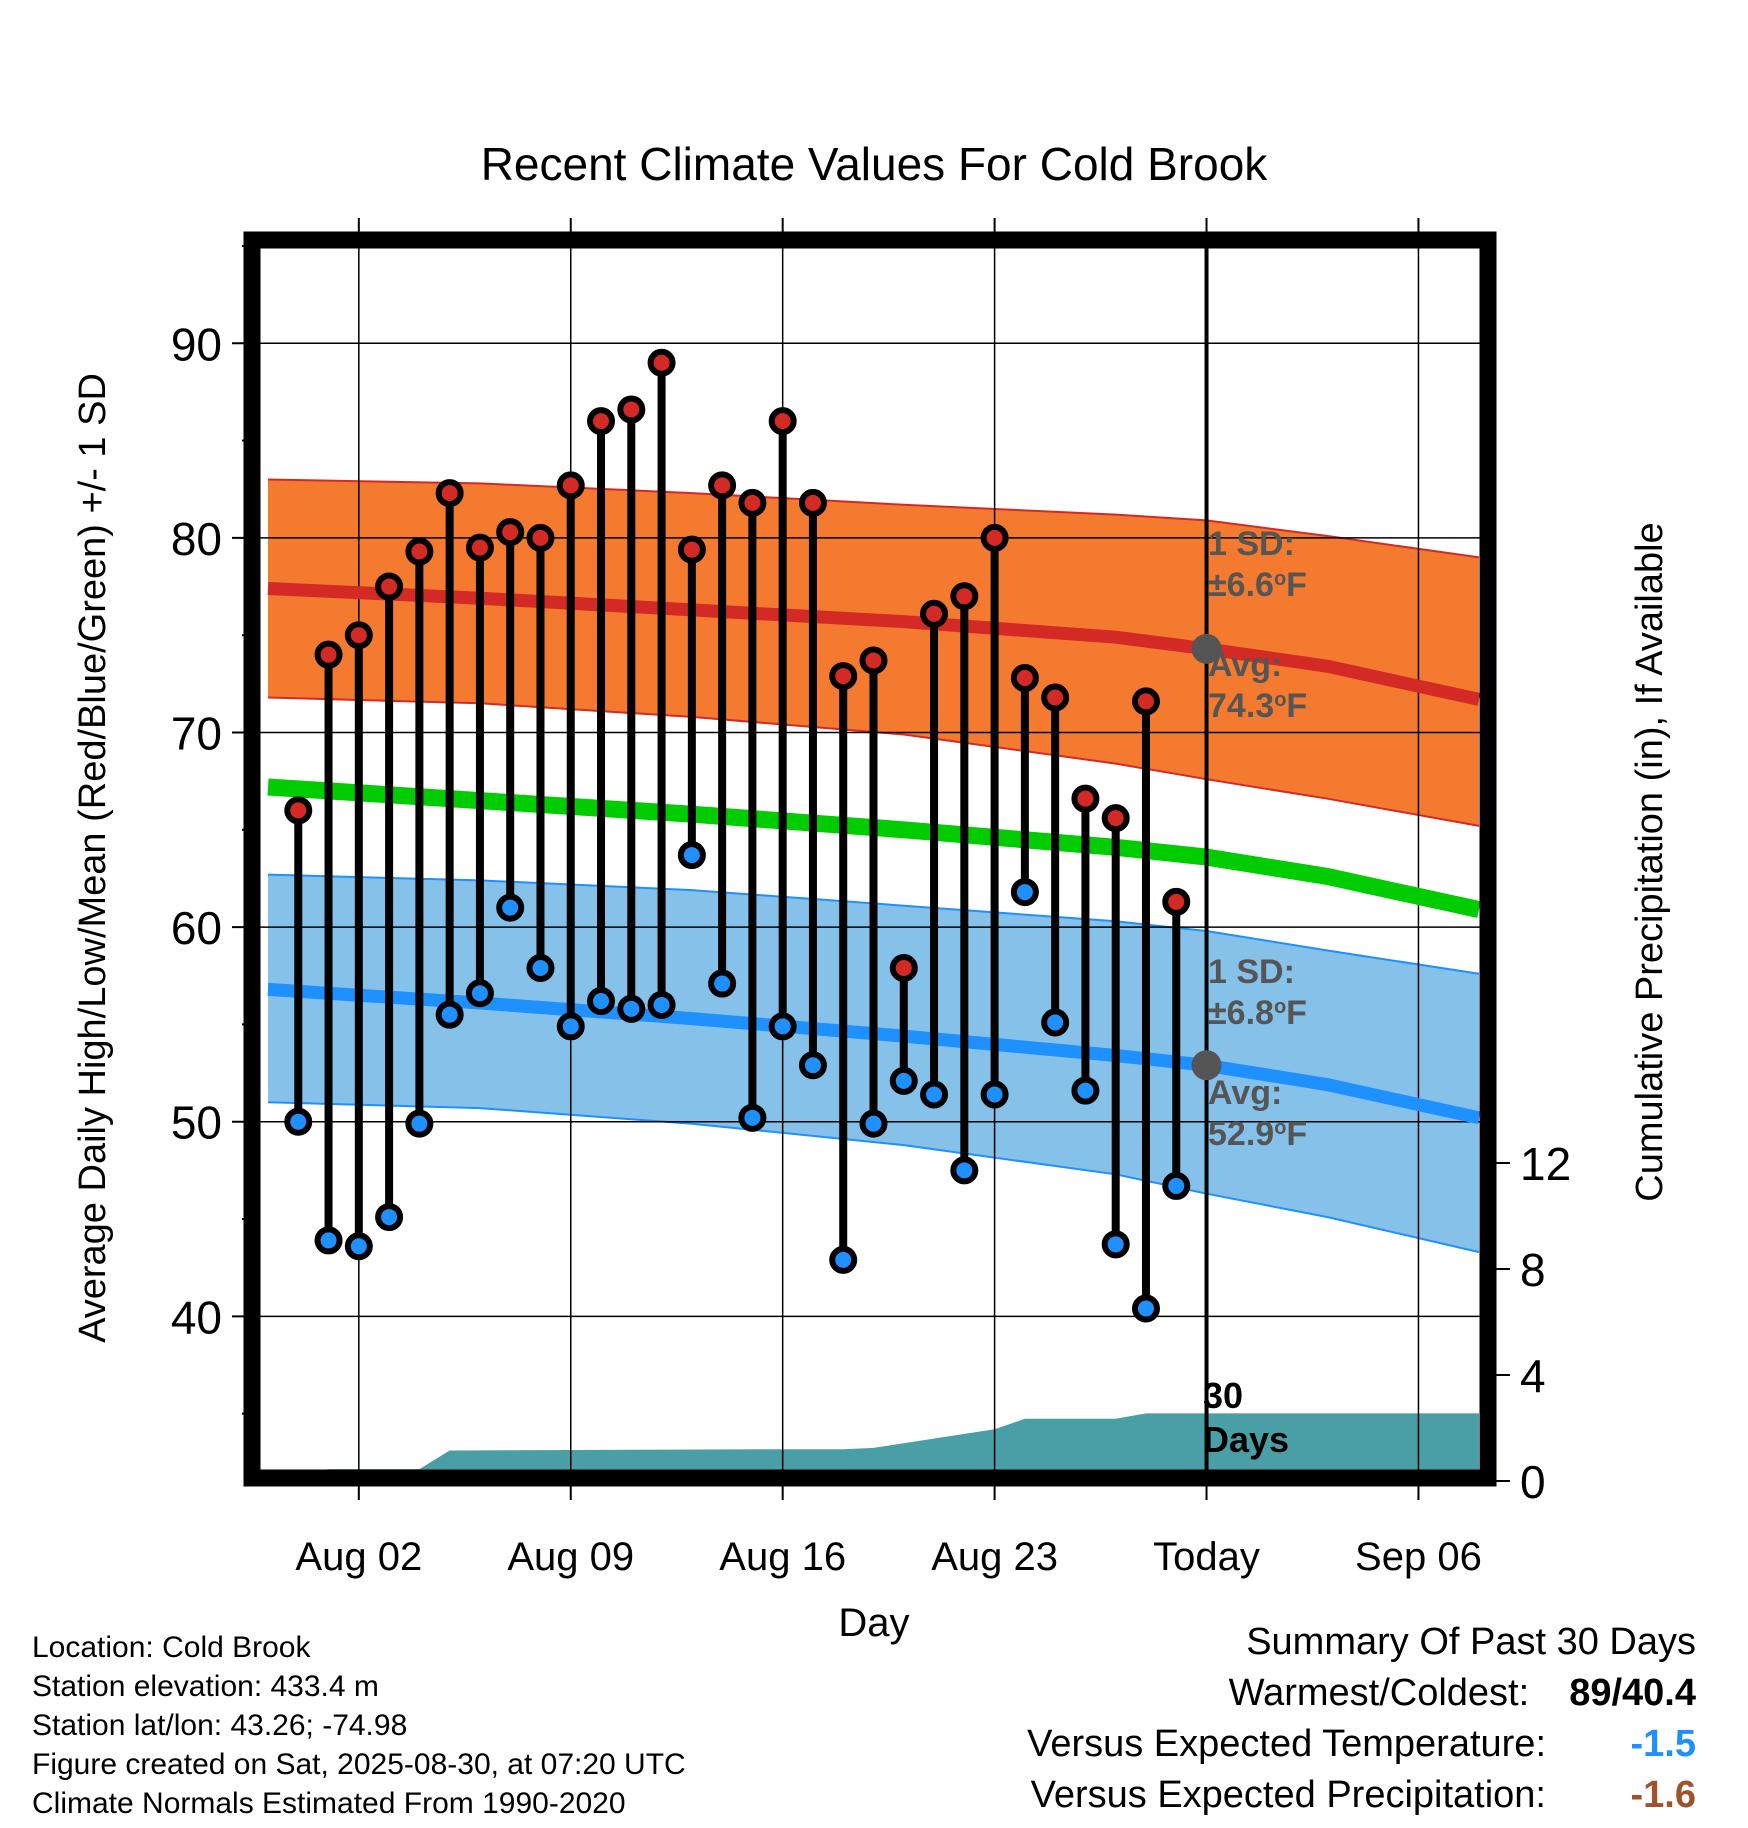 The height and width of the screenshot is (1828, 1748). I want to click on elevation-text: Station elevation: 433.4 m, so click(205, 1686).